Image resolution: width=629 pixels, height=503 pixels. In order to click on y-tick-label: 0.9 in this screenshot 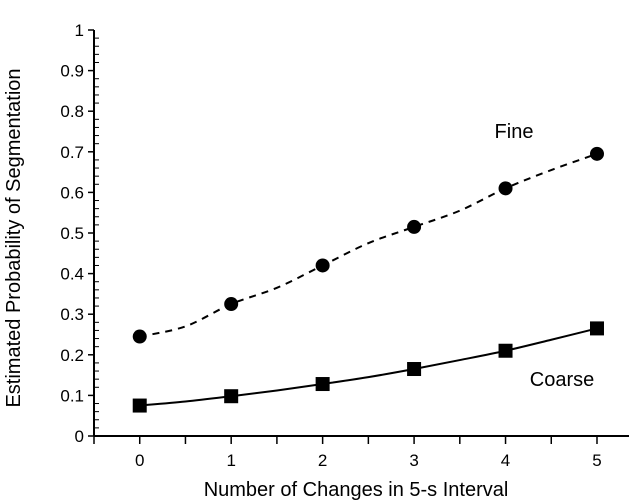, I will do `click(72, 71)`.